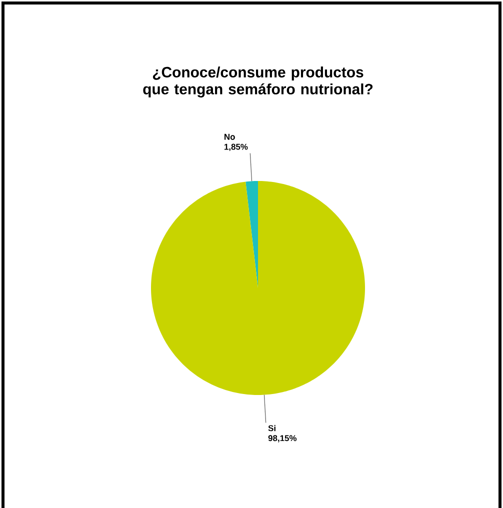 The height and width of the screenshot is (508, 503). Describe the element at coordinates (229, 137) in the screenshot. I see `slice-label: No` at that location.